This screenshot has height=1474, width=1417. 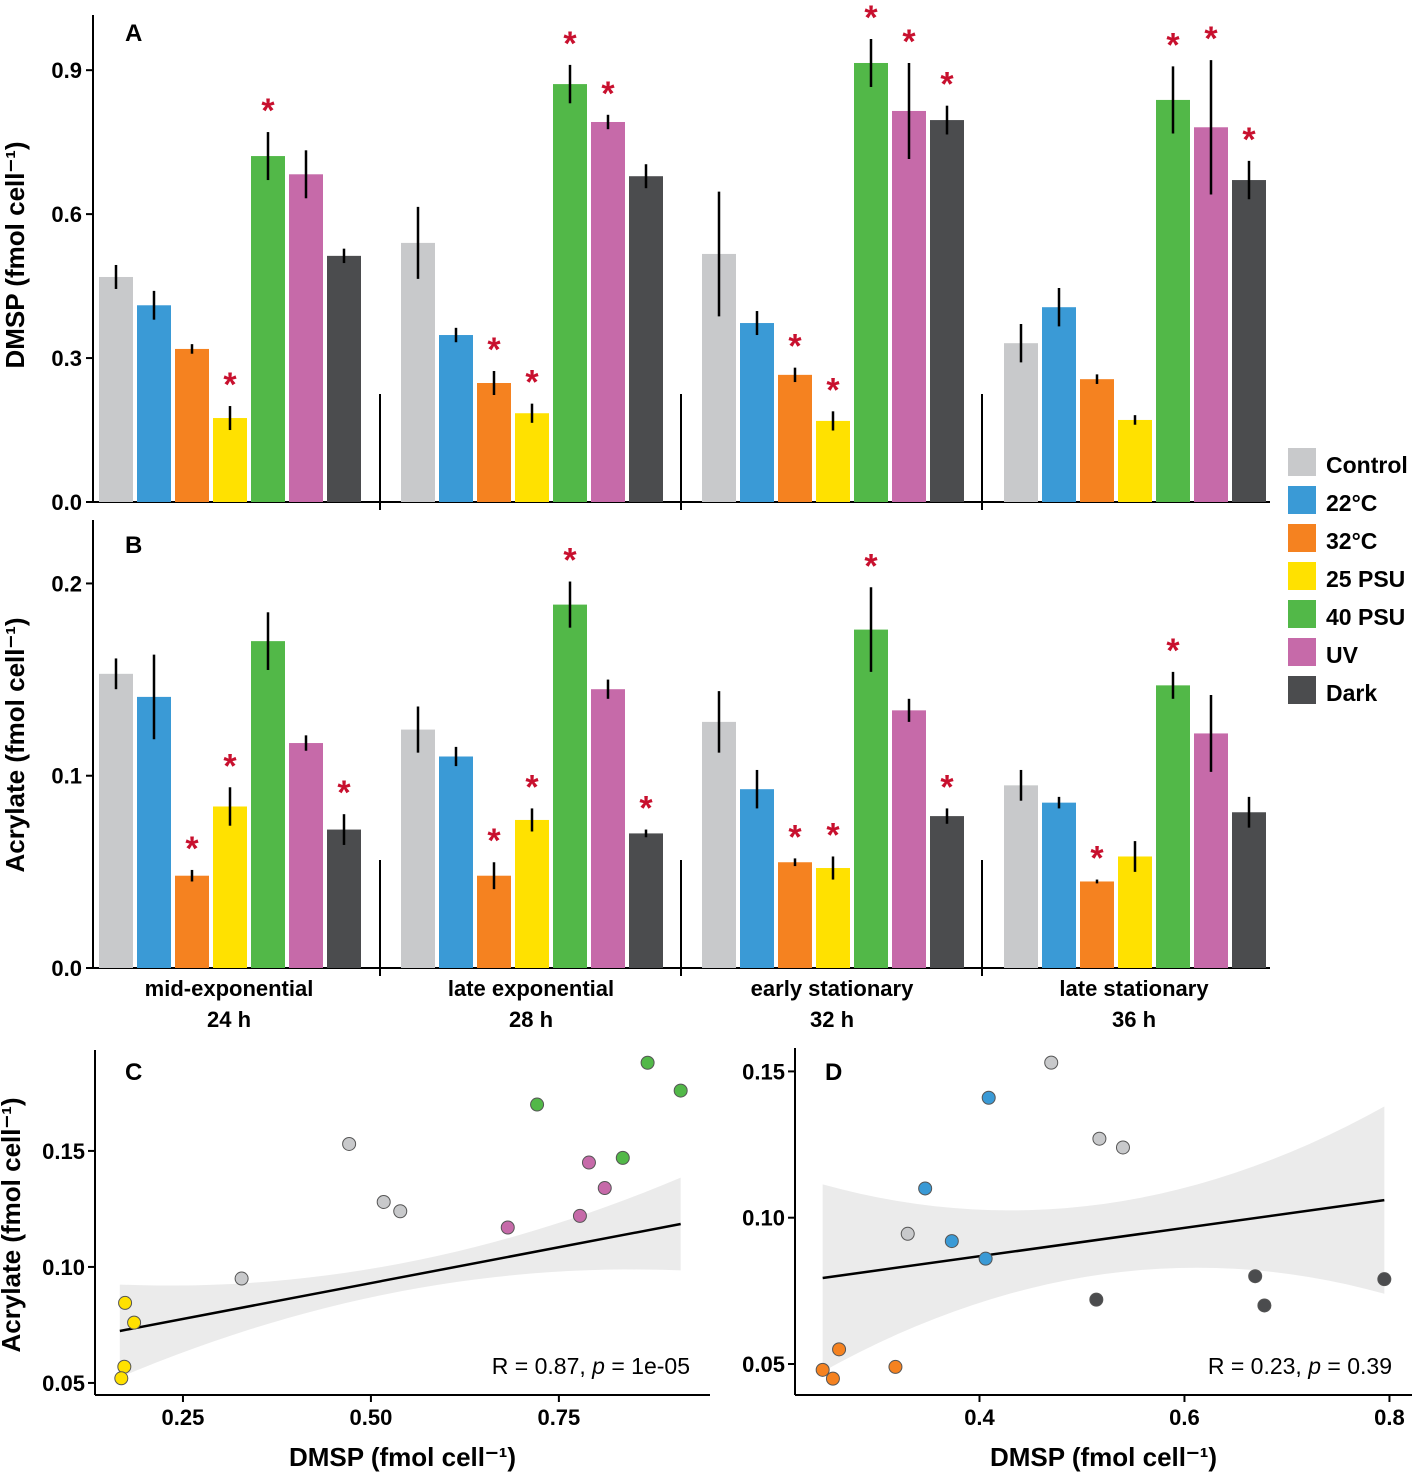 I want to click on panel-label: C, so click(x=133, y=1072).